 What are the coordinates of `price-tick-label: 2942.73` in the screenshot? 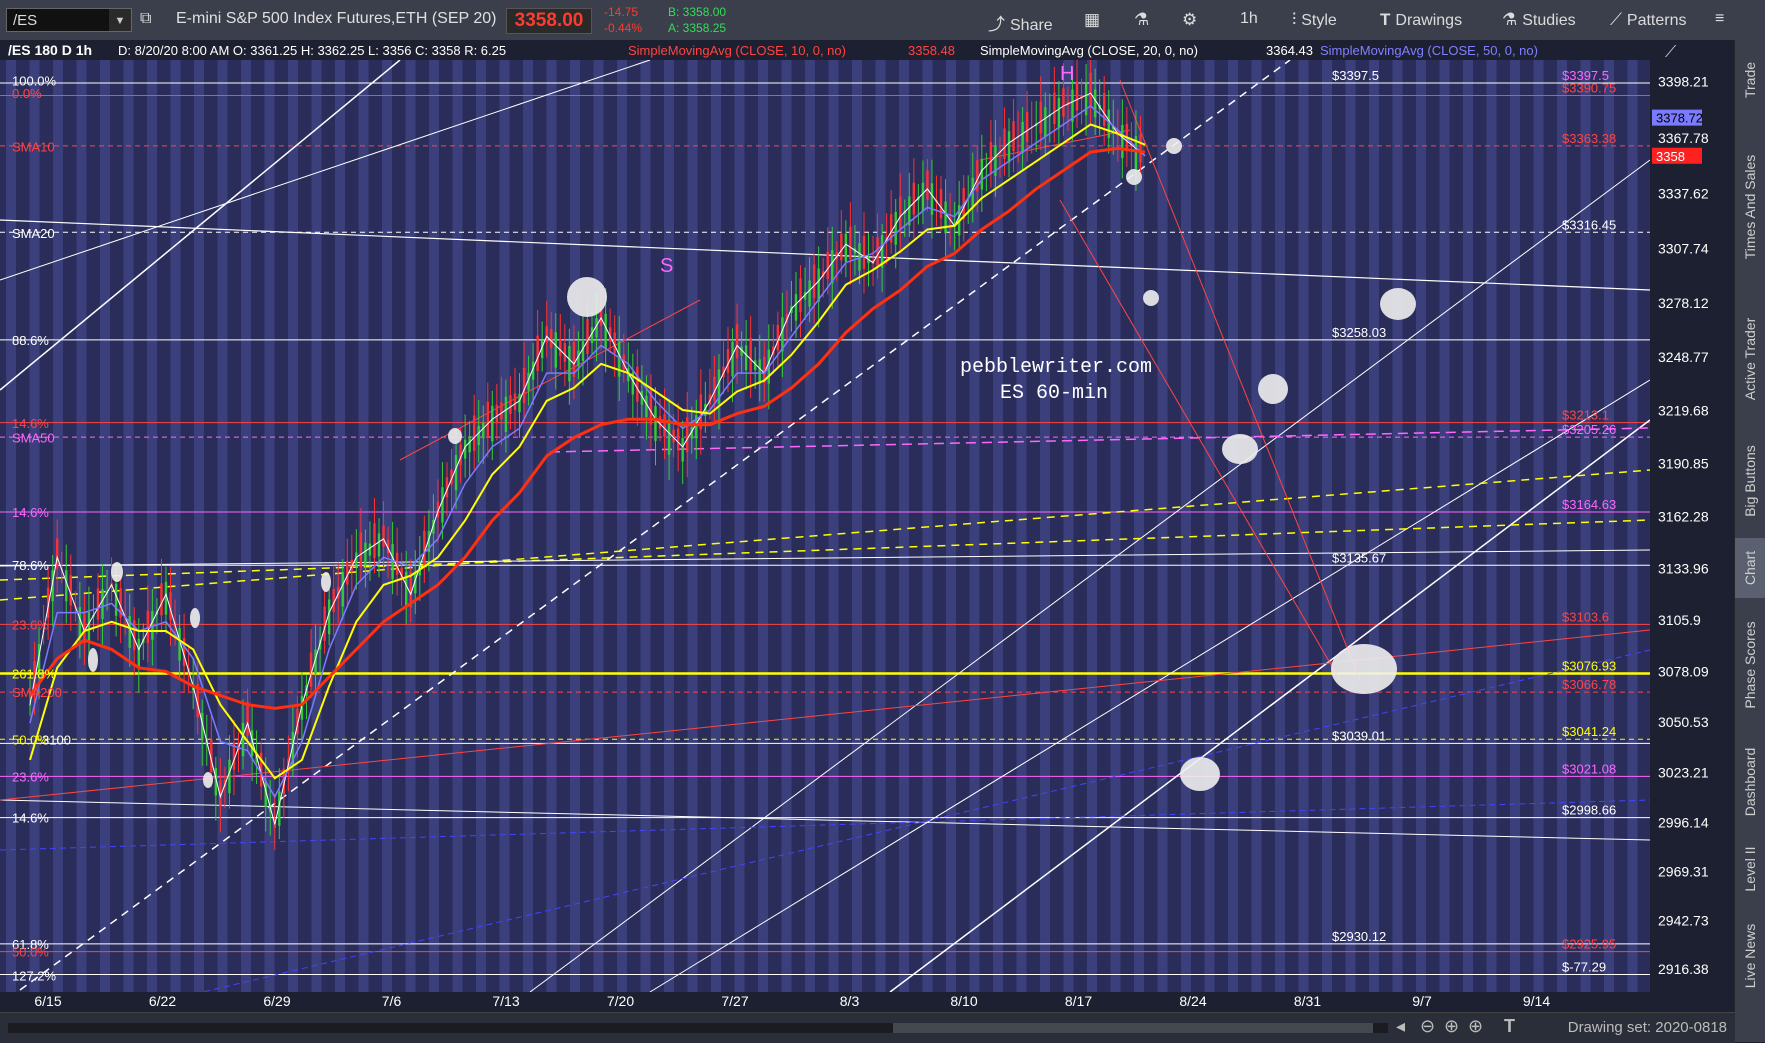 It's located at (1683, 921).